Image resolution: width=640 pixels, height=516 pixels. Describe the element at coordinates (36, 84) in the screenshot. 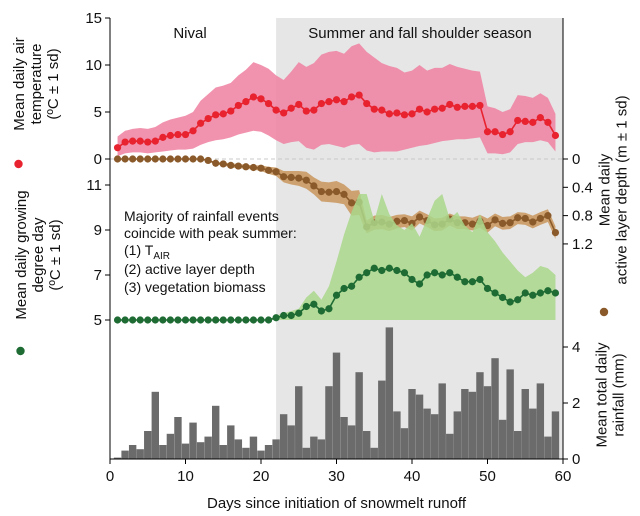

I see `air-temperature-axis-label-line: temperature` at that location.